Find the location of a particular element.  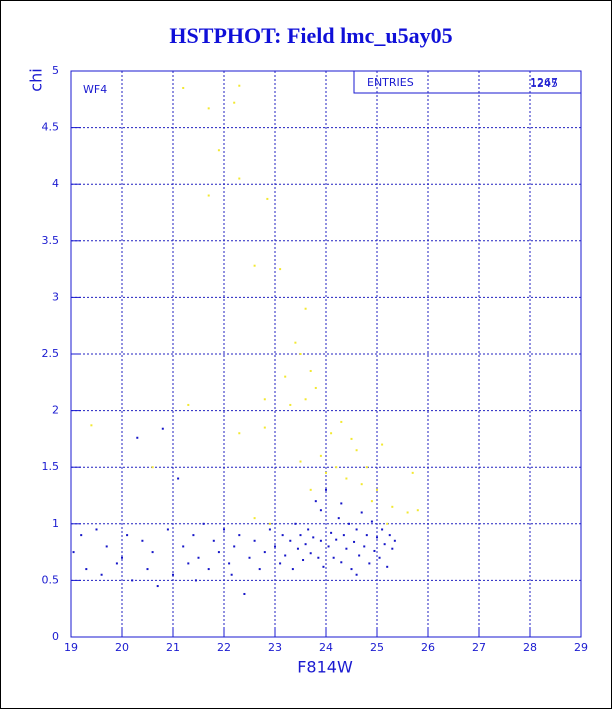

stats-value: 1267 is located at coordinates (544, 82).